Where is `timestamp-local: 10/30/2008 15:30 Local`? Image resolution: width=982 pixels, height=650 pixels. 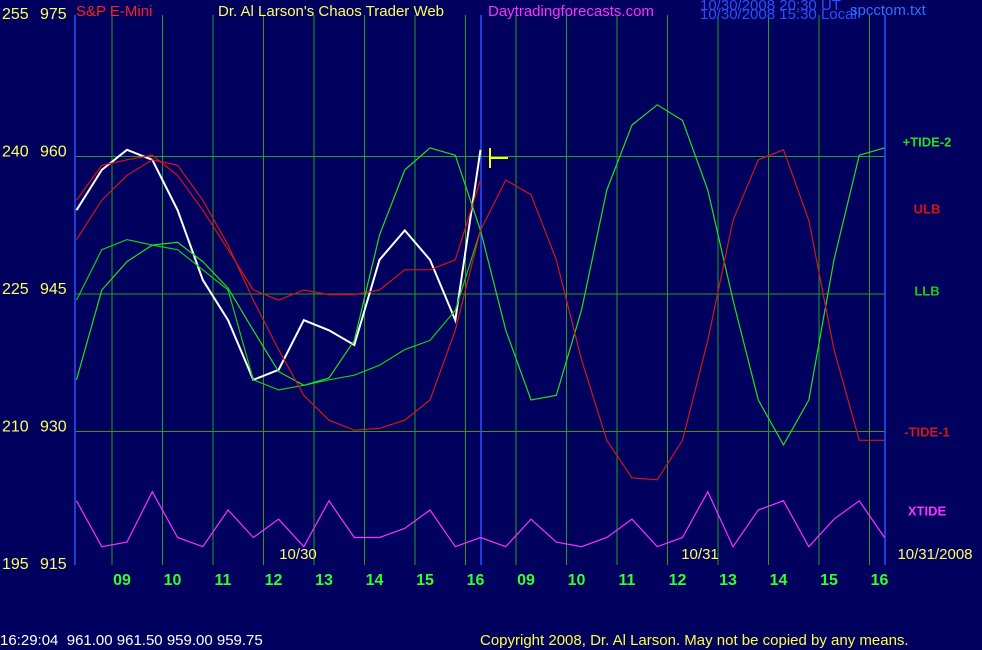 timestamp-local: 10/30/2008 15:30 Local is located at coordinates (778, 14).